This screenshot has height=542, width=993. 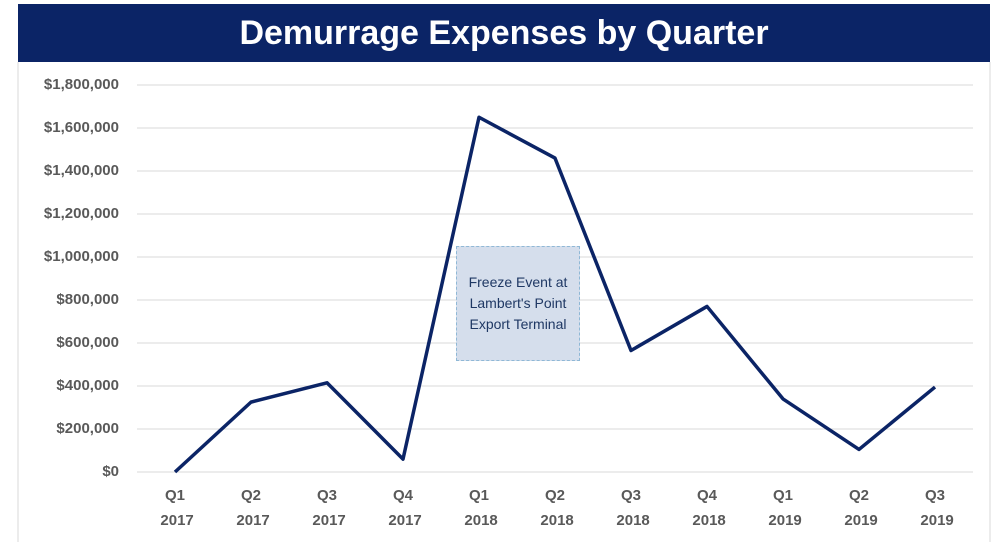 I want to click on x-tick-label: Q2 2017, so click(x=251, y=508).